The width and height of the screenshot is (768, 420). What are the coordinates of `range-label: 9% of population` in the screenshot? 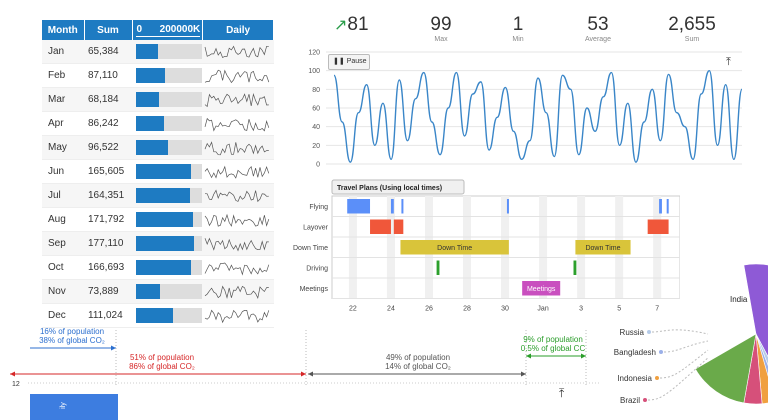 It's located at (553, 339).